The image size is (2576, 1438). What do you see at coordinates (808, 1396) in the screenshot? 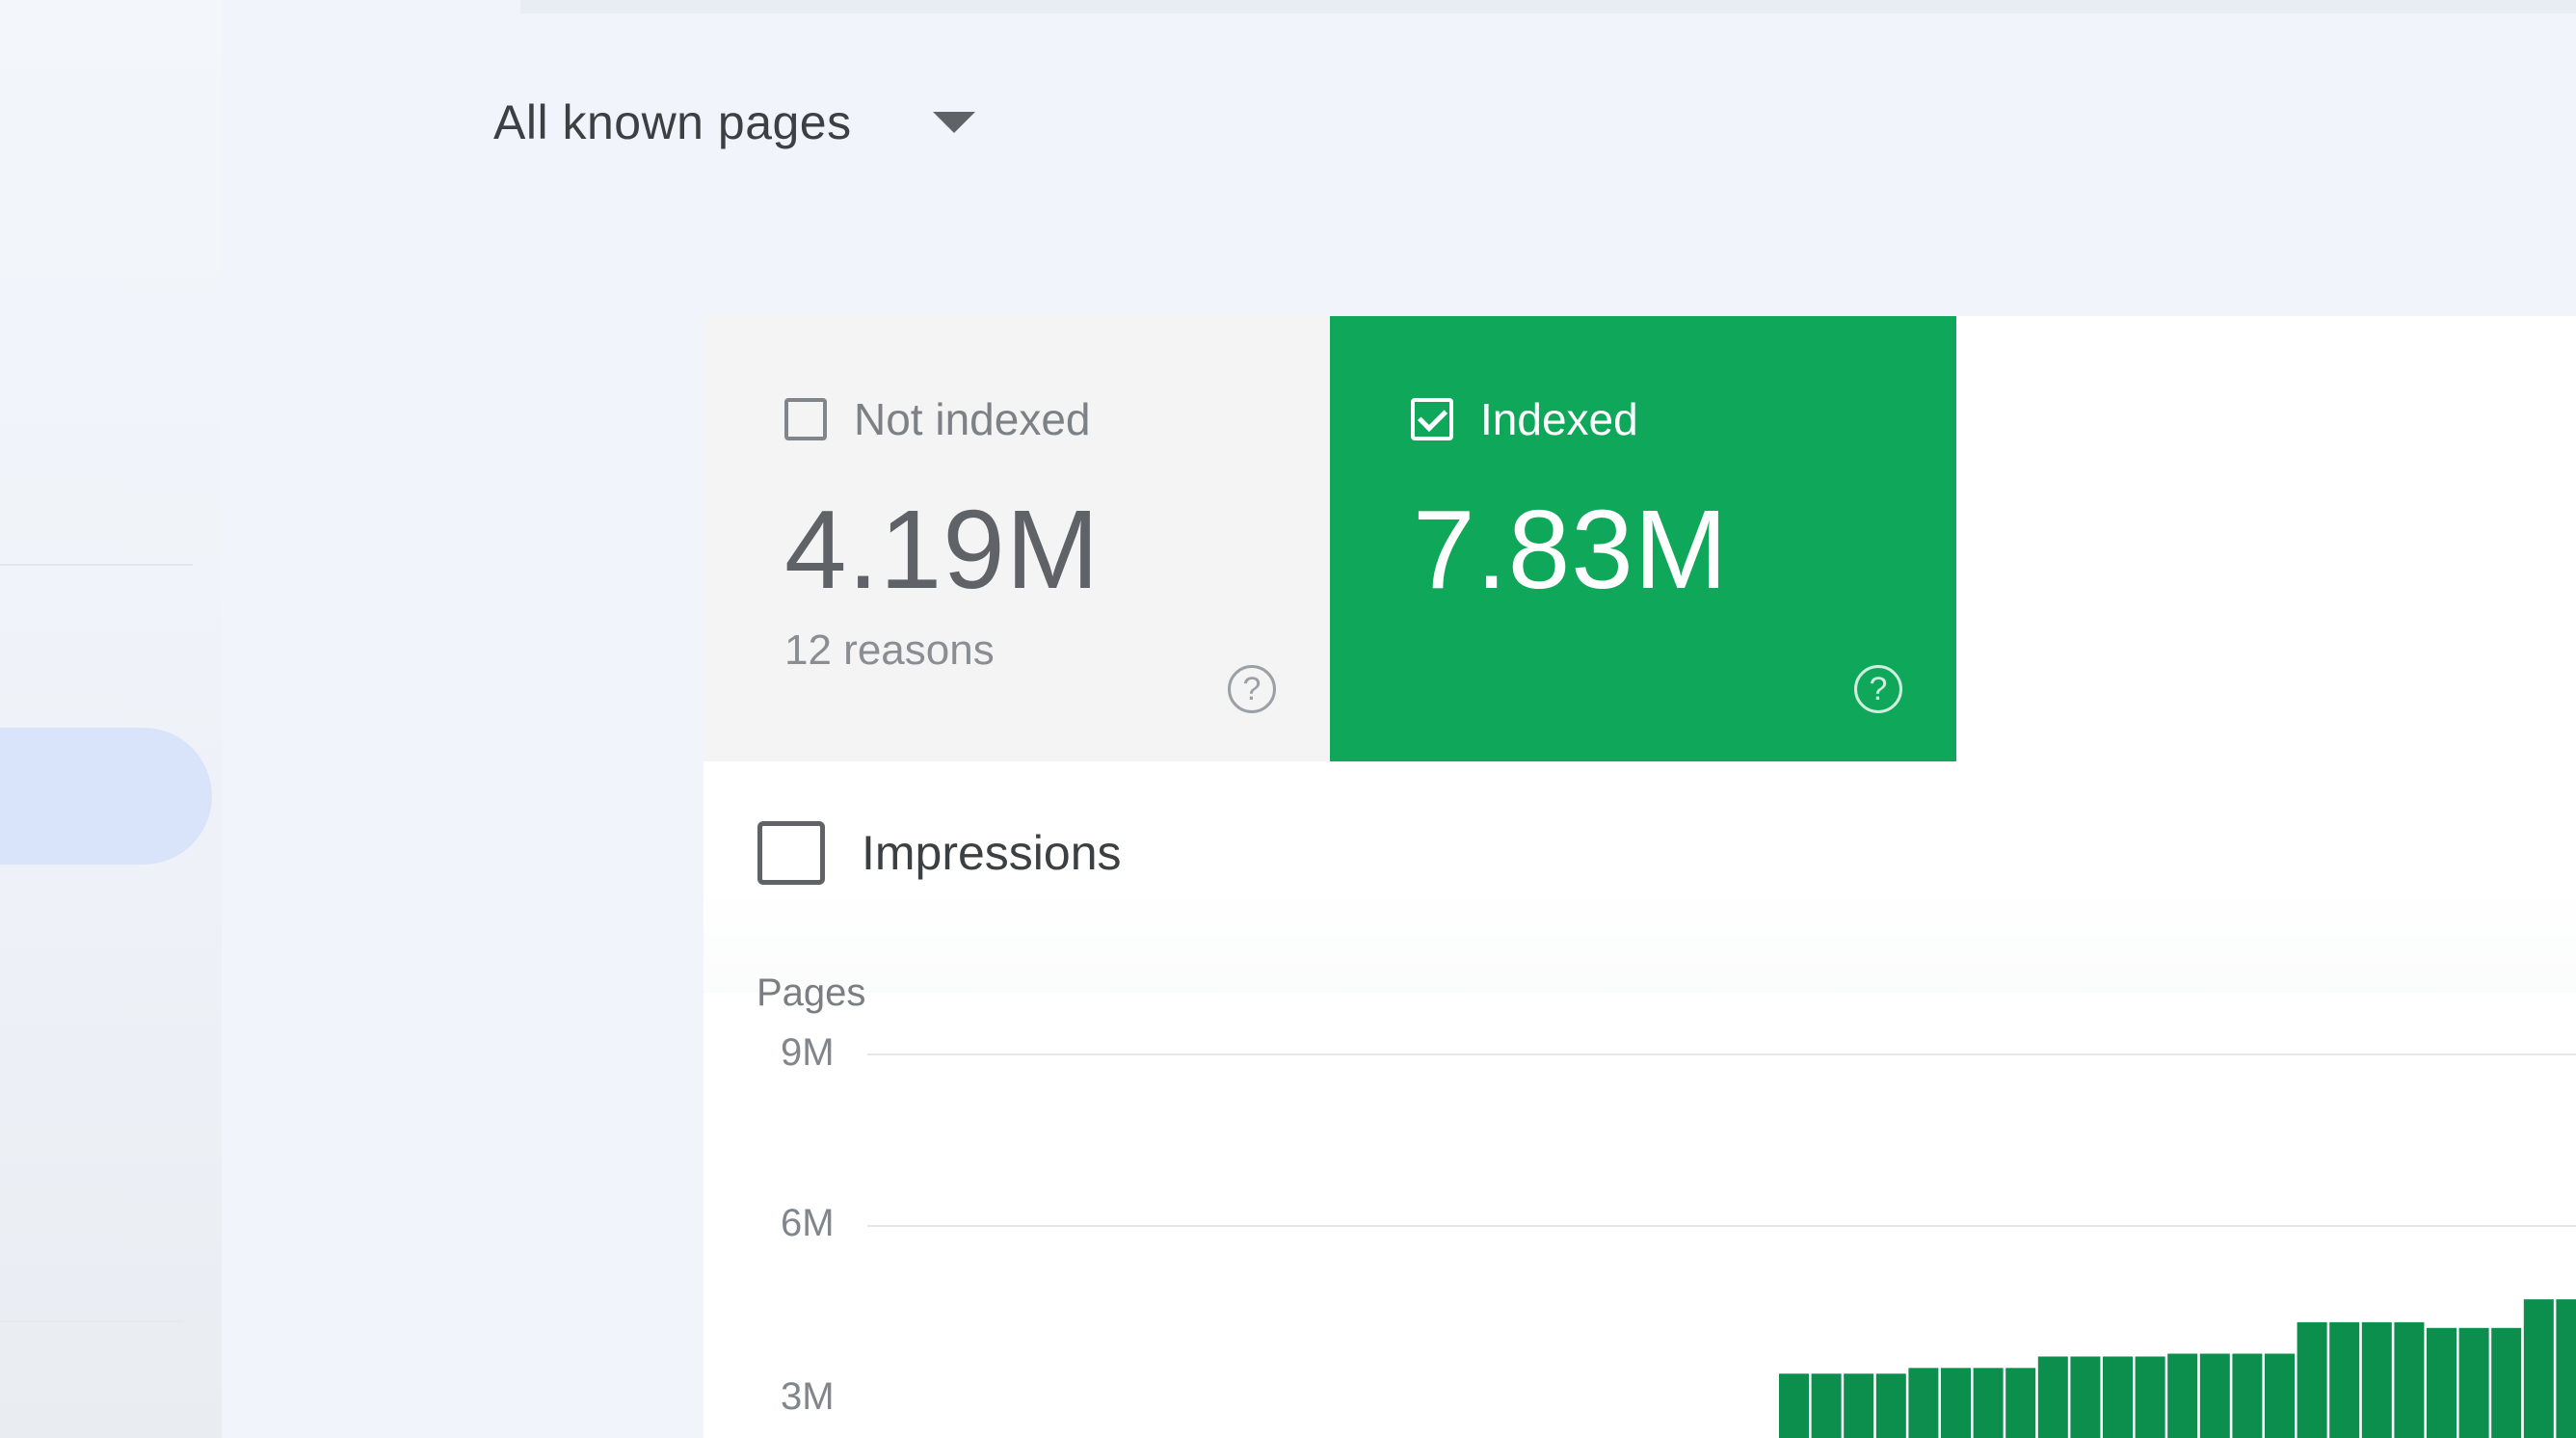
I see `y-tick-label: 3M` at bounding box center [808, 1396].